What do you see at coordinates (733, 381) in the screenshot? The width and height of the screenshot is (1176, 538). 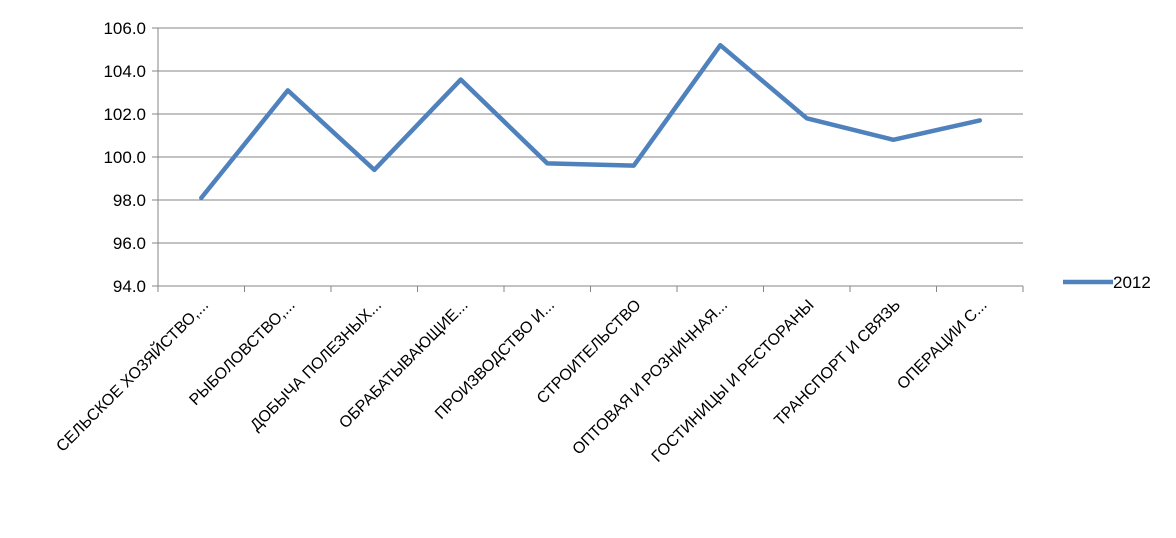 I see `x-tick-label: ГОСТИНИЦЫ И РЕСТОРАНЫ` at bounding box center [733, 381].